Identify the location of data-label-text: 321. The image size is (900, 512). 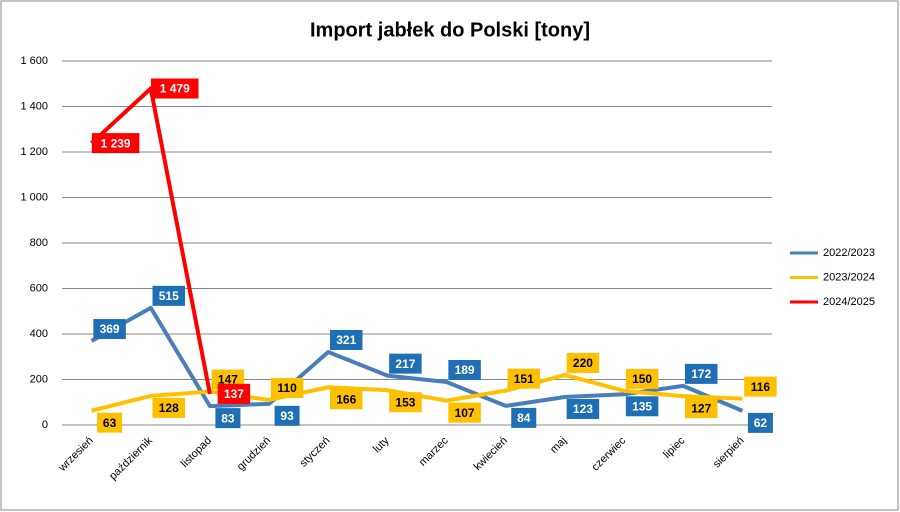
(346, 340).